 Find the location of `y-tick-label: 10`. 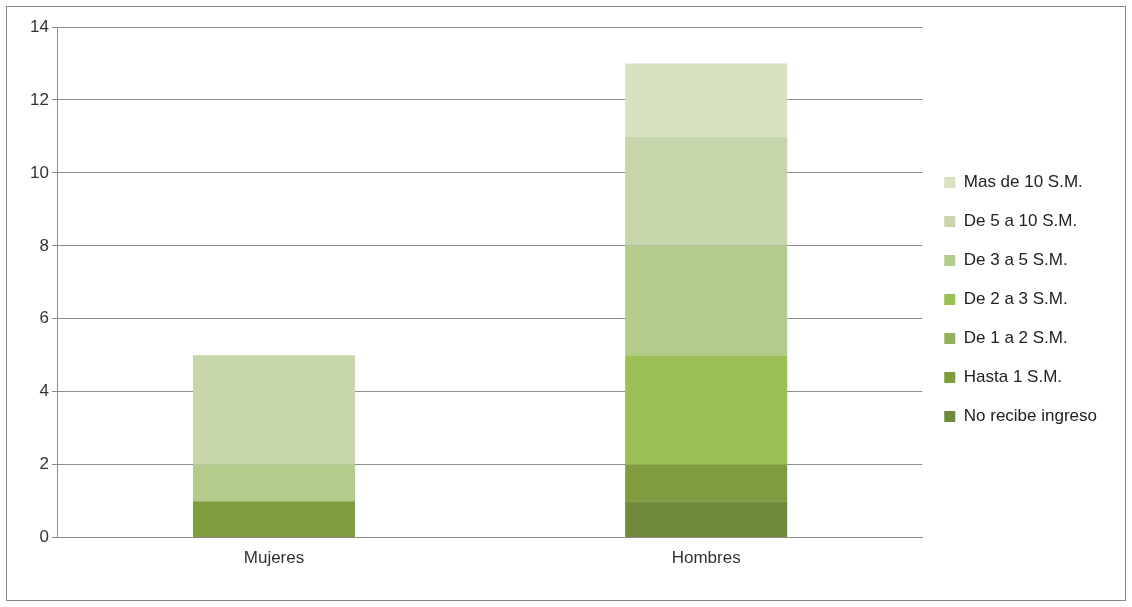

y-tick-label: 10 is located at coordinates (39, 172).